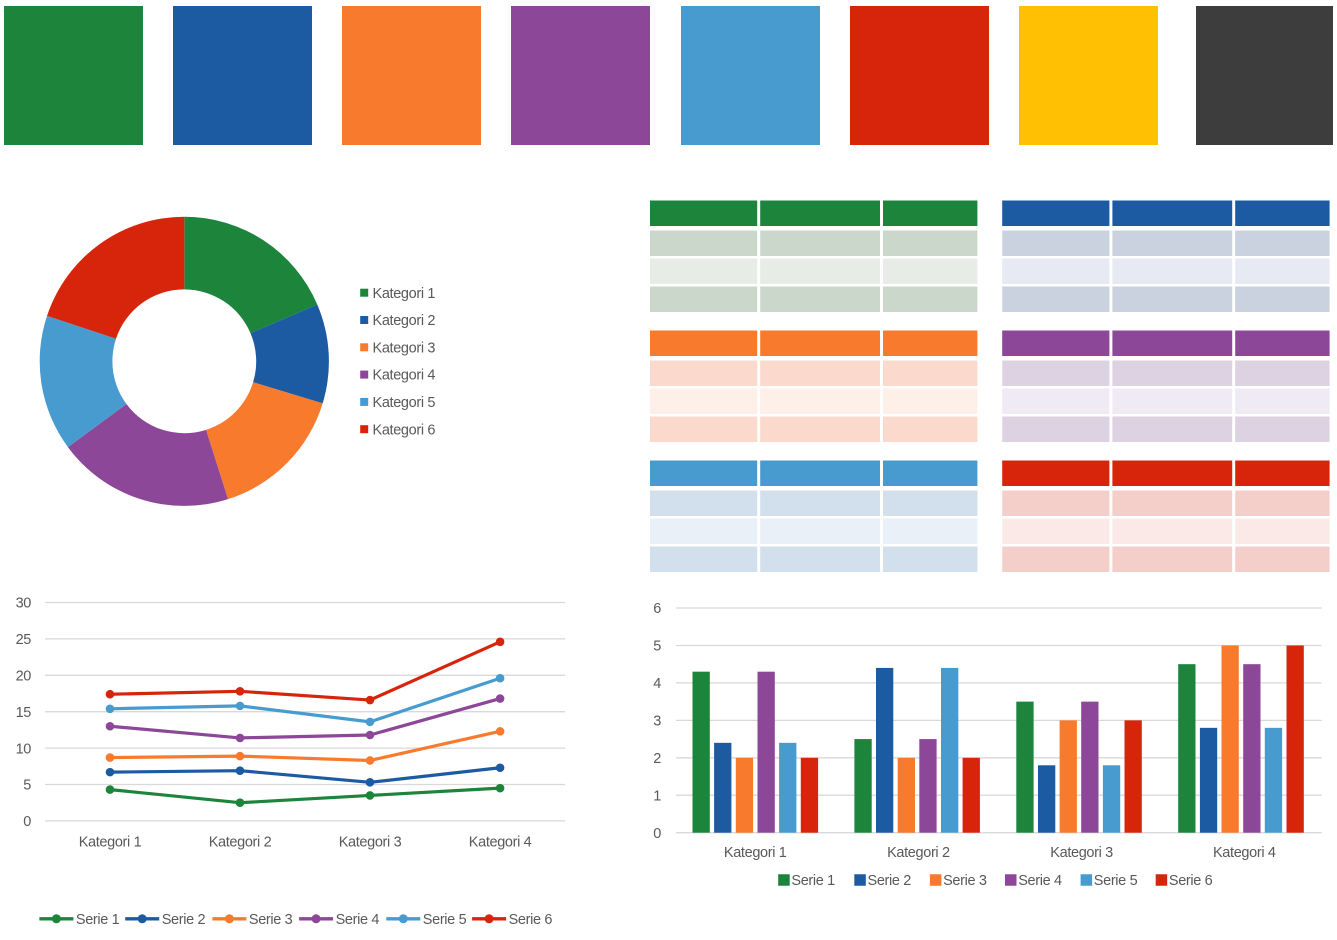 This screenshot has height=940, width=1337. Describe the element at coordinates (657, 759) in the screenshot. I see `svg-text: 2` at that location.